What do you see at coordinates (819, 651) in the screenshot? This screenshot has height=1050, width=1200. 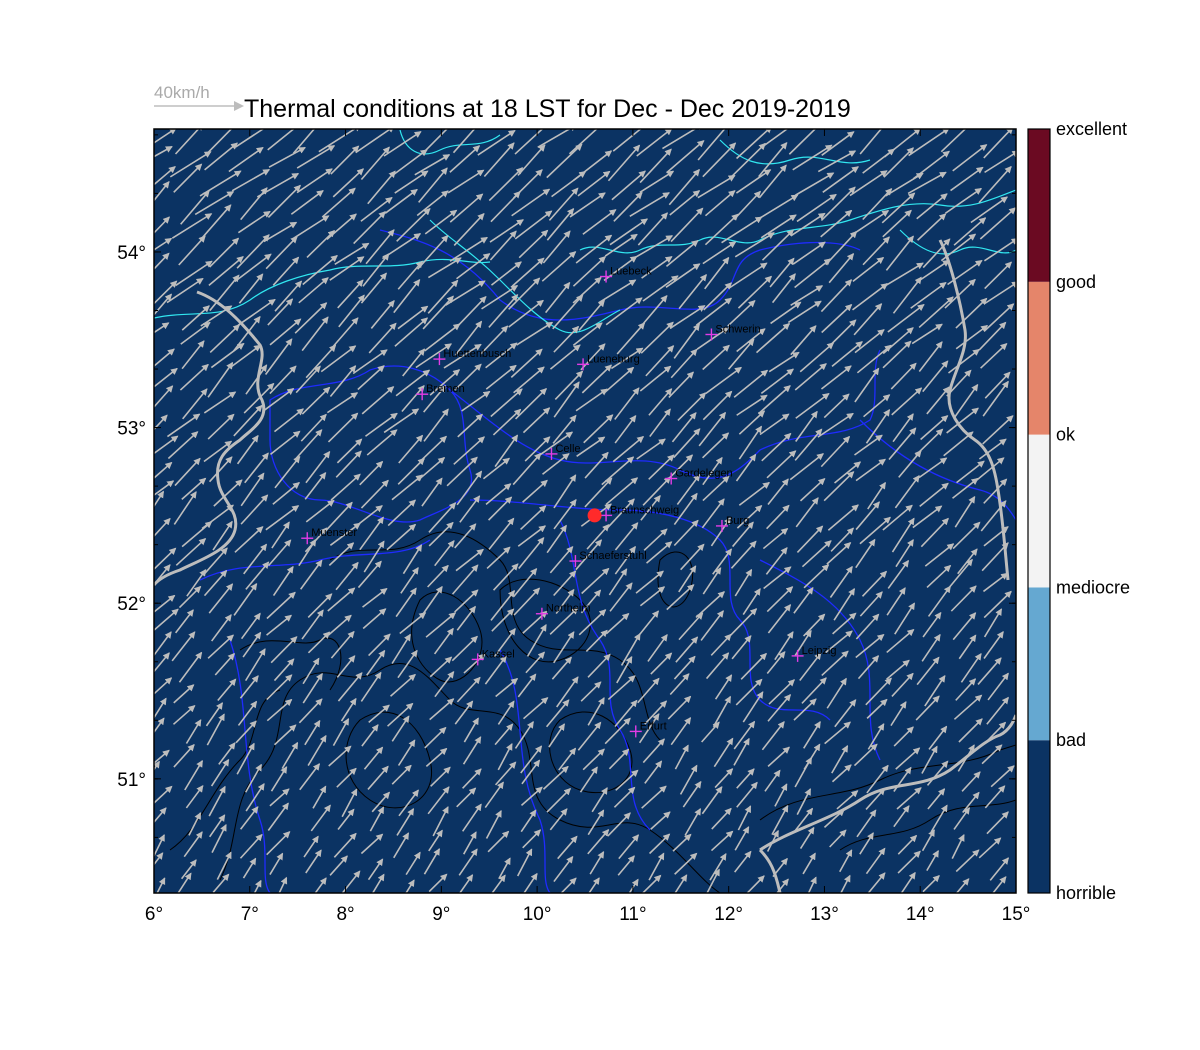 I see `city-label: Leipzig` at bounding box center [819, 651].